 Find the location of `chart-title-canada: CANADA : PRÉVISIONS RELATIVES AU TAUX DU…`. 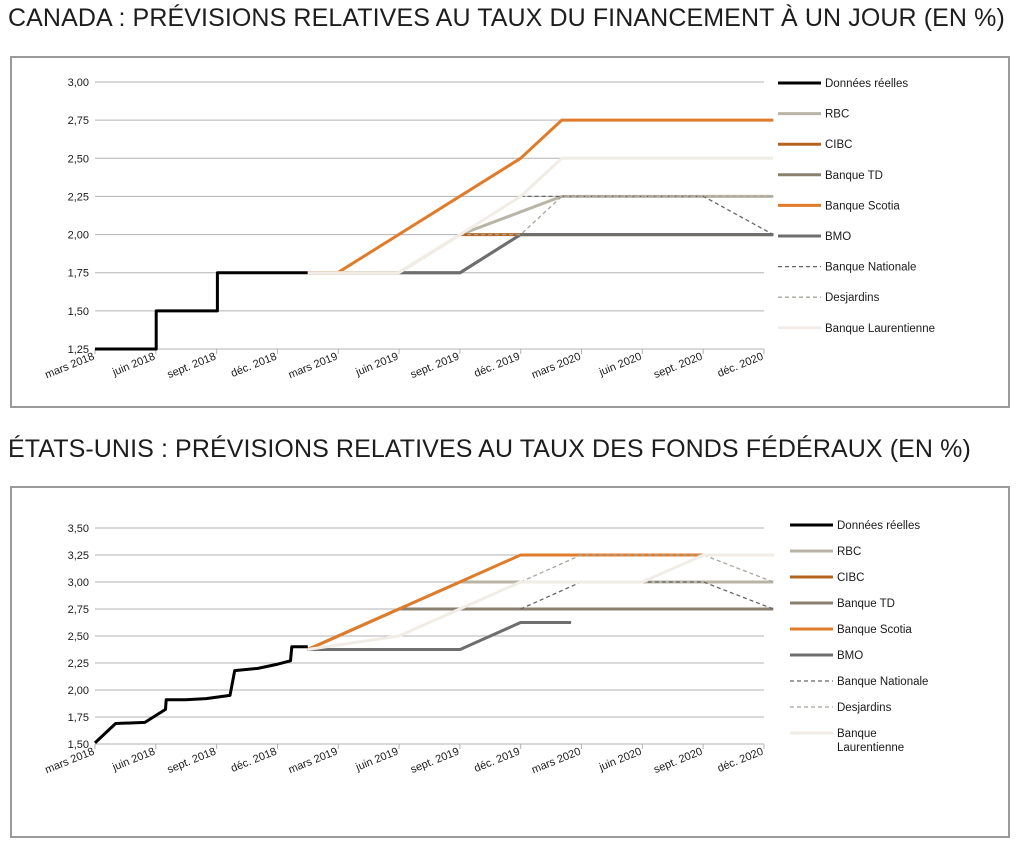

chart-title-canada: CANADA : PRÉVISIONS RELATIVES AU TAUX DU… is located at coordinates (506, 18).